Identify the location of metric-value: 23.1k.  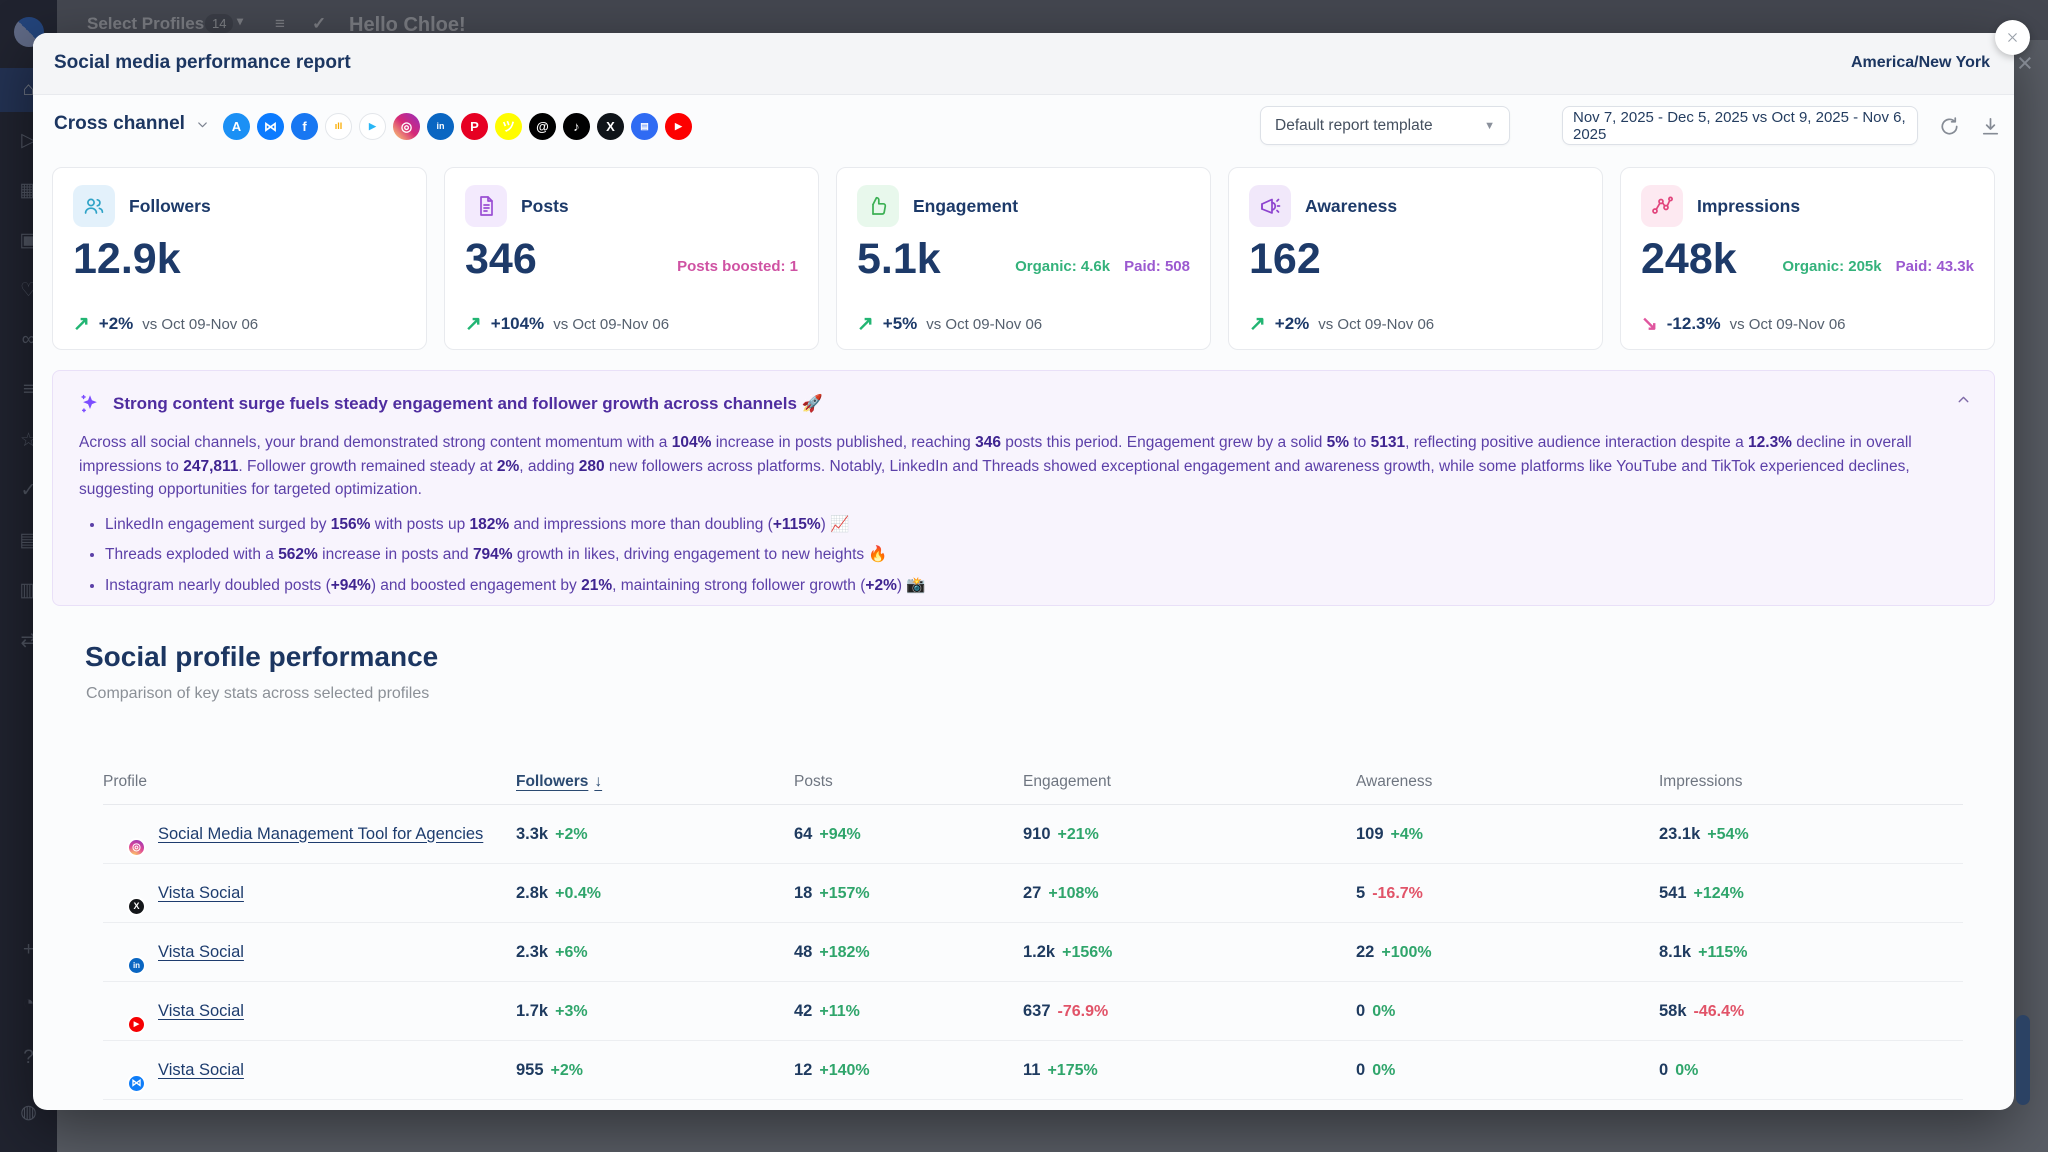
(1680, 833).